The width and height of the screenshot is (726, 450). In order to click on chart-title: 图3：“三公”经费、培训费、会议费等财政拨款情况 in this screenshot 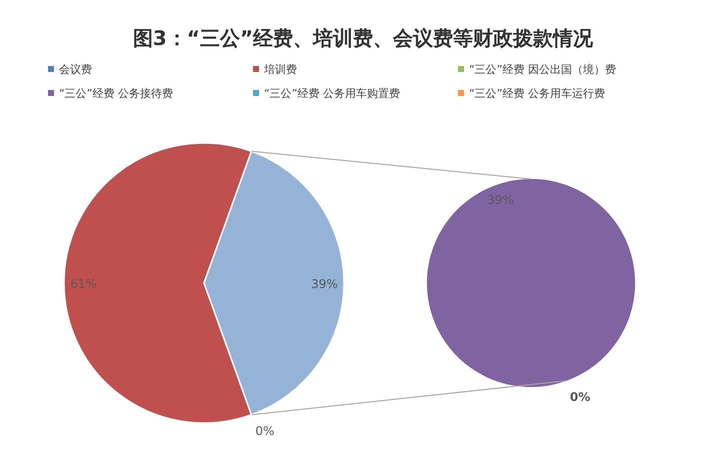, I will do `click(363, 38)`.